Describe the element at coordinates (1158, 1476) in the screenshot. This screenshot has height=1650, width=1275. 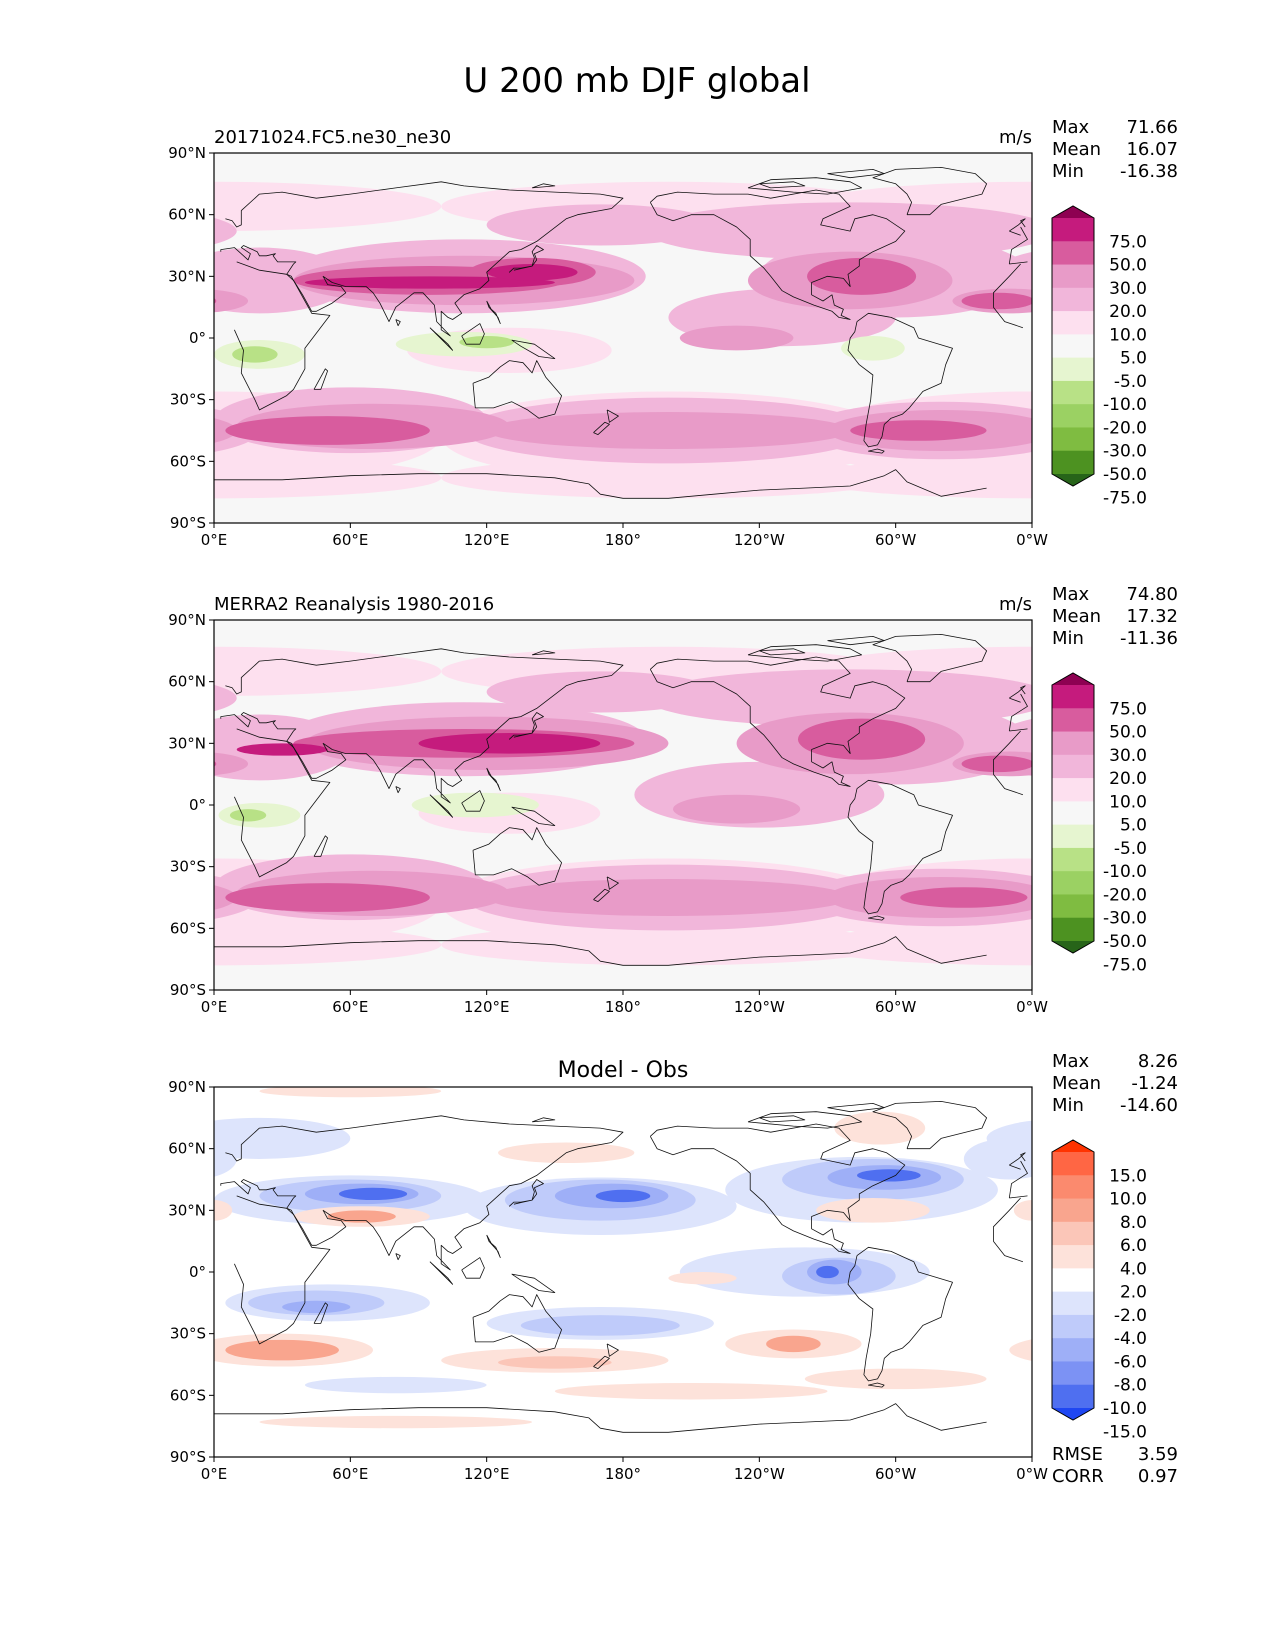
I see `corr-value: 0.97` at that location.